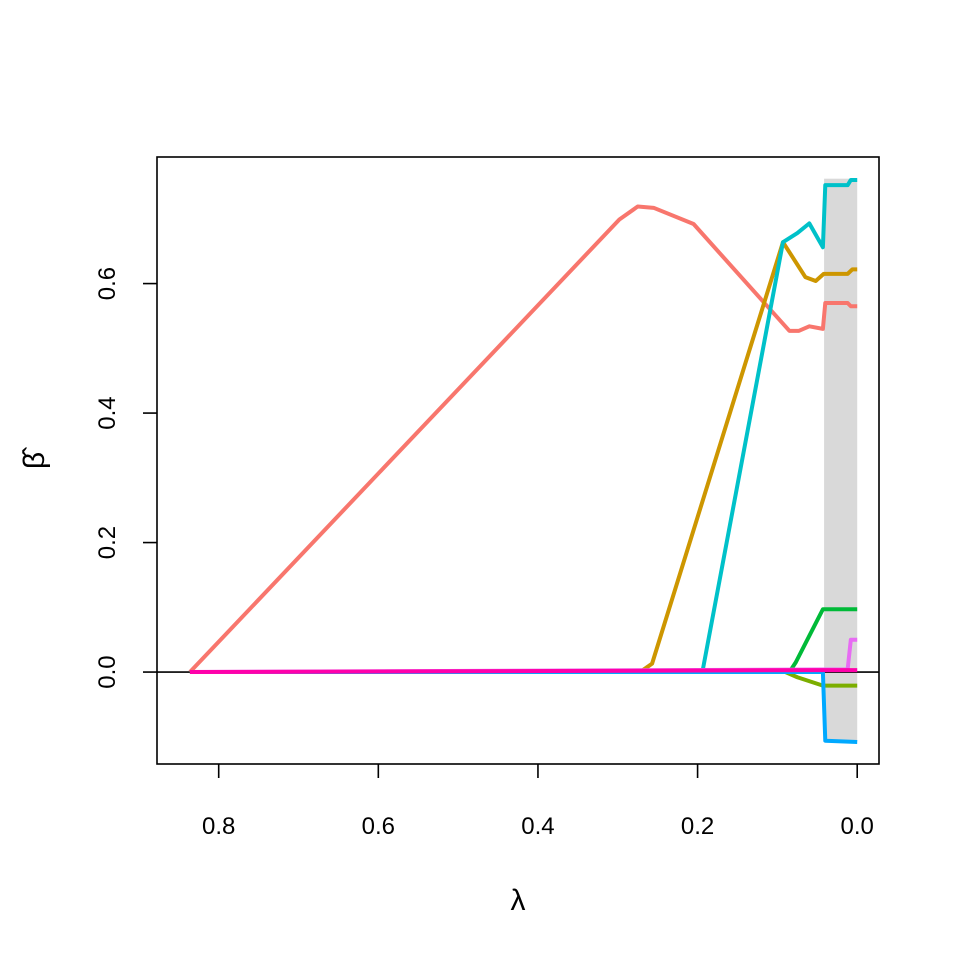 The width and height of the screenshot is (960, 960). Describe the element at coordinates (538, 802) in the screenshot. I see `x-axis: 0.8 0.6 0.4 0.2 0.0` at that location.